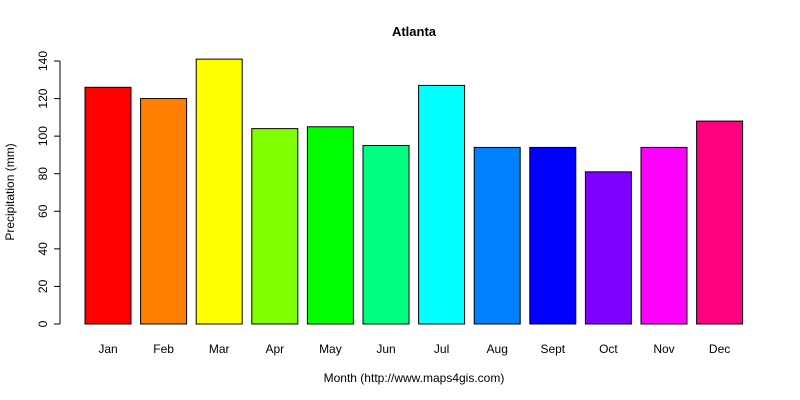  I want to click on x-tick-label: Aug, so click(497, 349).